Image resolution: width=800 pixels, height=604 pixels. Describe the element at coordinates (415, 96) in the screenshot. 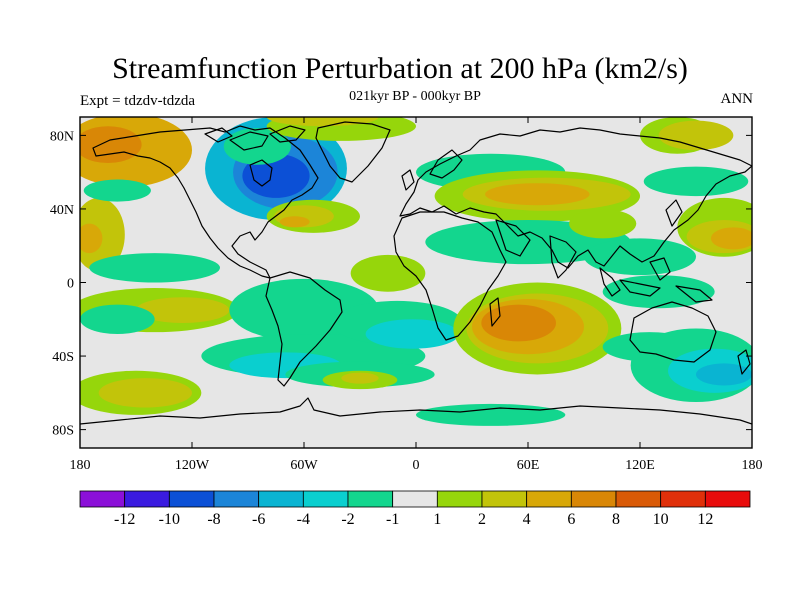

I see `chart-subtitle: 021kyr BP - 000kyr BP` at that location.